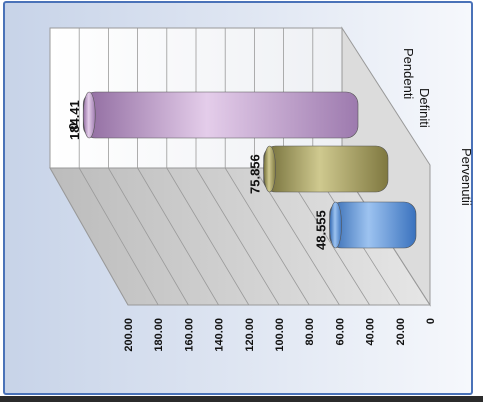 The height and width of the screenshot is (402, 483). Describe the element at coordinates (241, 399) in the screenshot. I see `bottom-strip` at that location.